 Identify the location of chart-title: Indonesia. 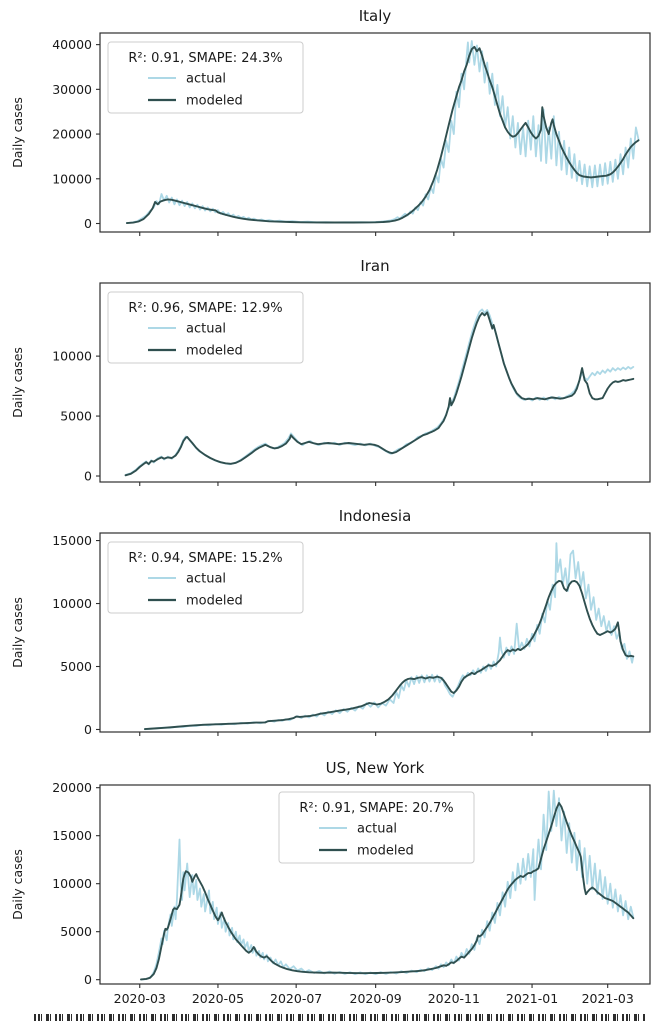
(375, 516).